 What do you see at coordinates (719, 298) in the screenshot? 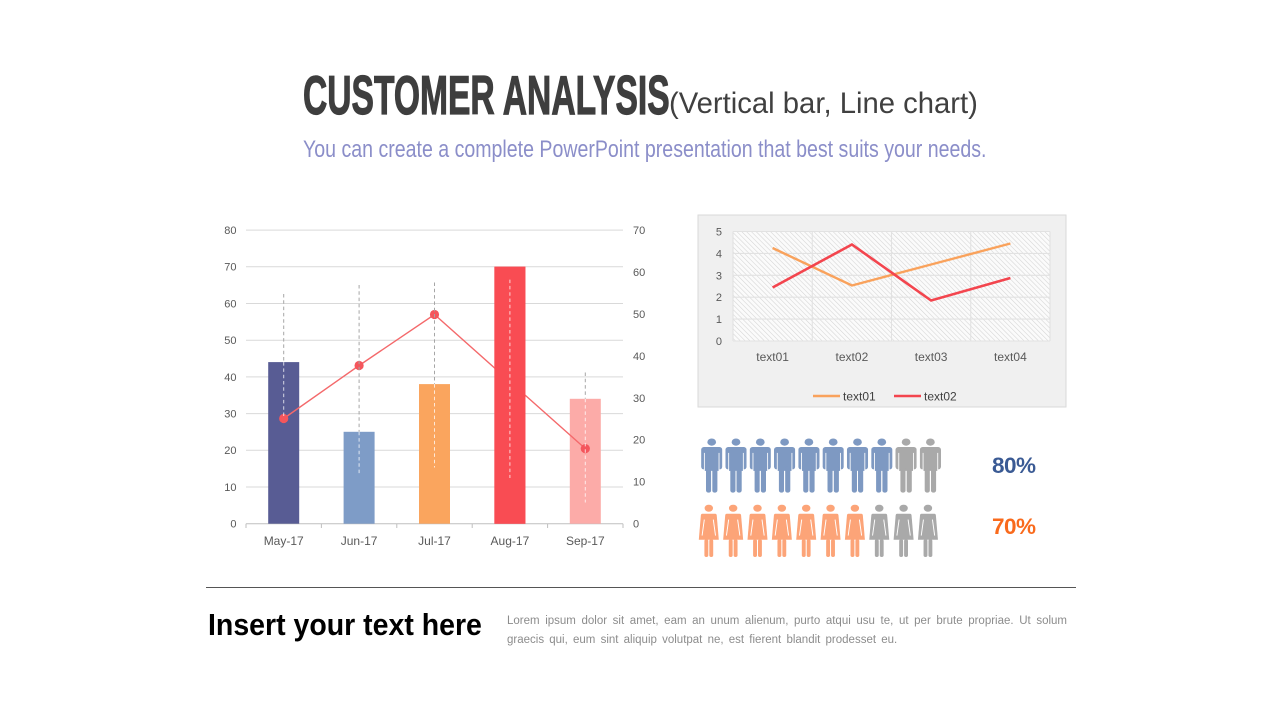
I see `svg-text: 2` at bounding box center [719, 298].